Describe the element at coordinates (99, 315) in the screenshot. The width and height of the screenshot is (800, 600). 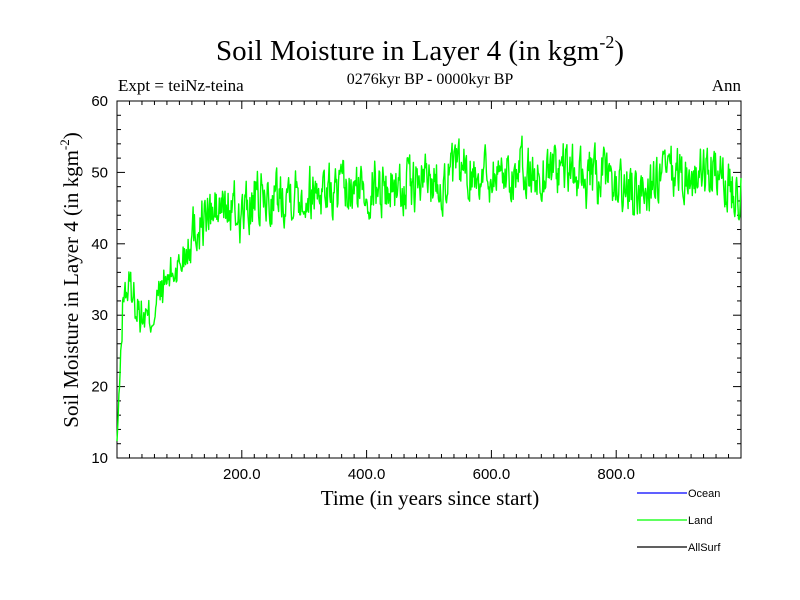
I see `y-tick-label: 30` at that location.